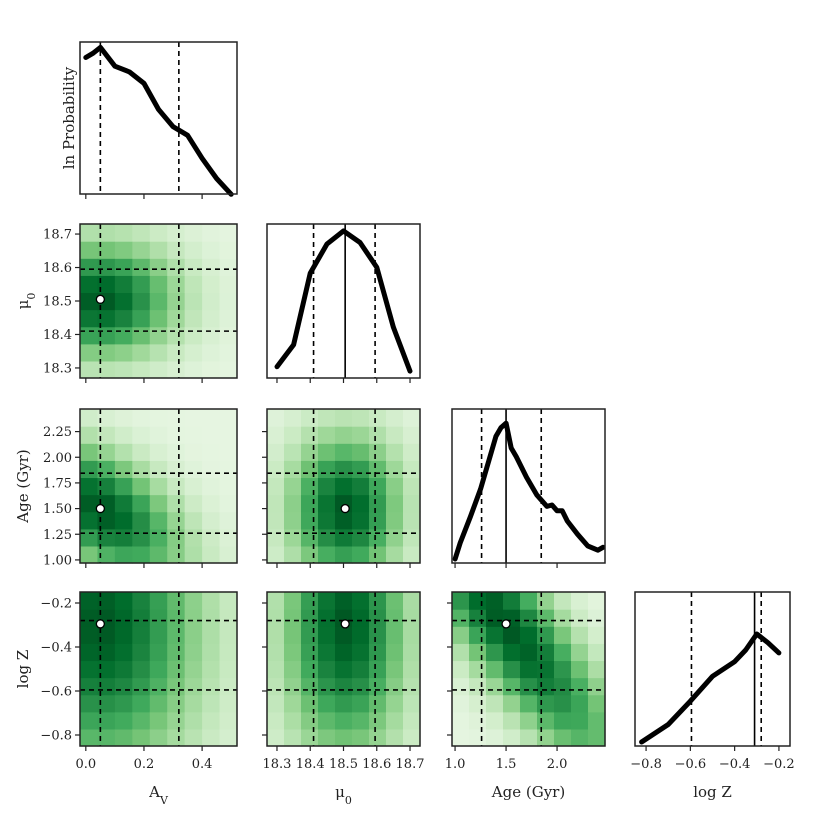 The image size is (830, 830). I want to click on y-tick-label: −0.6, so click(56, 692).